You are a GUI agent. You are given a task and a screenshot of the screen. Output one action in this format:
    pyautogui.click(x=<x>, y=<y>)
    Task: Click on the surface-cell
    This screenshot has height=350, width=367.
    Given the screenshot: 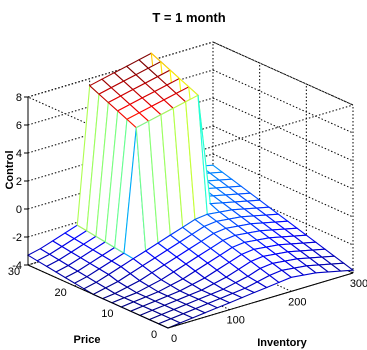 What is the action you would take?
    pyautogui.click(x=342, y=267)
    